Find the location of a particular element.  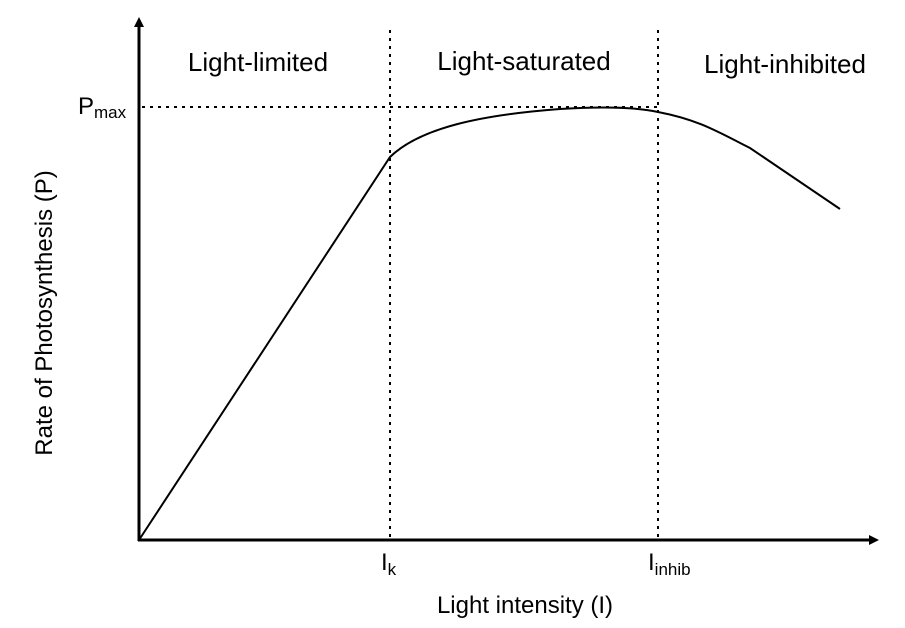

ik-label: Ik is located at coordinates (389, 564).